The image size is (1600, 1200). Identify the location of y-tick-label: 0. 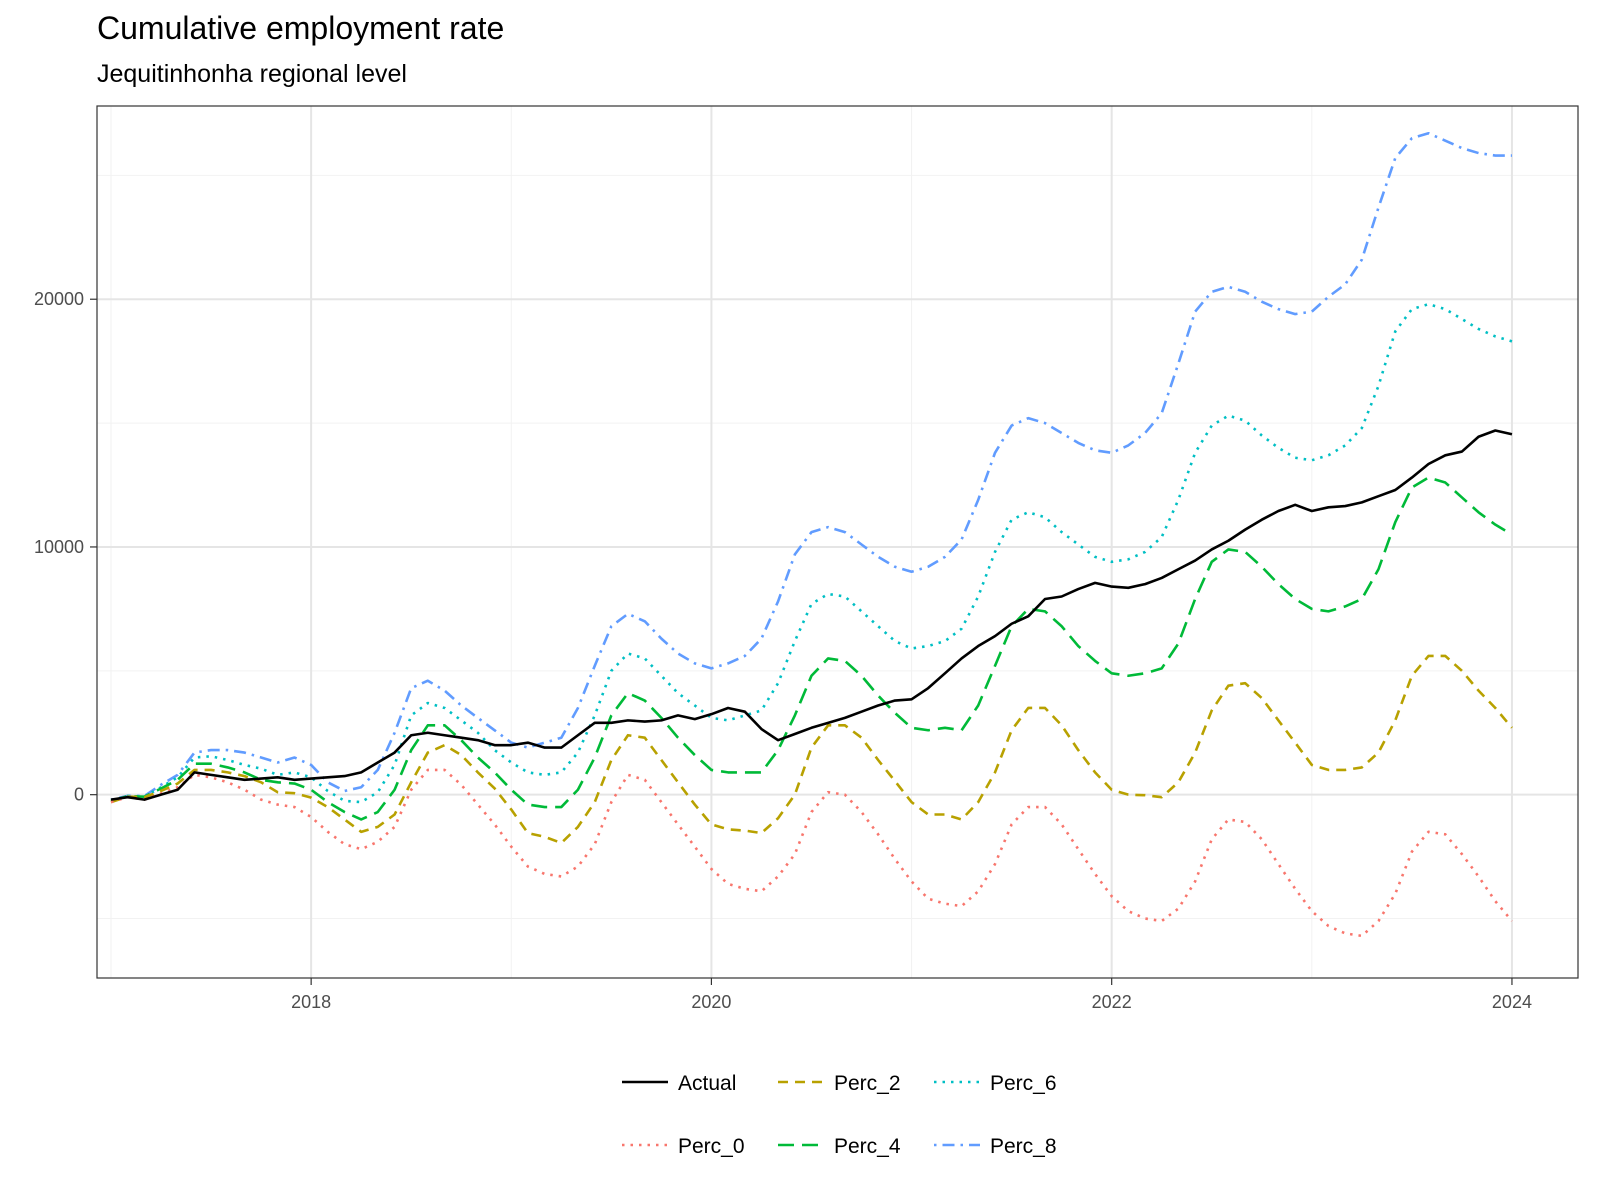
(79, 795).